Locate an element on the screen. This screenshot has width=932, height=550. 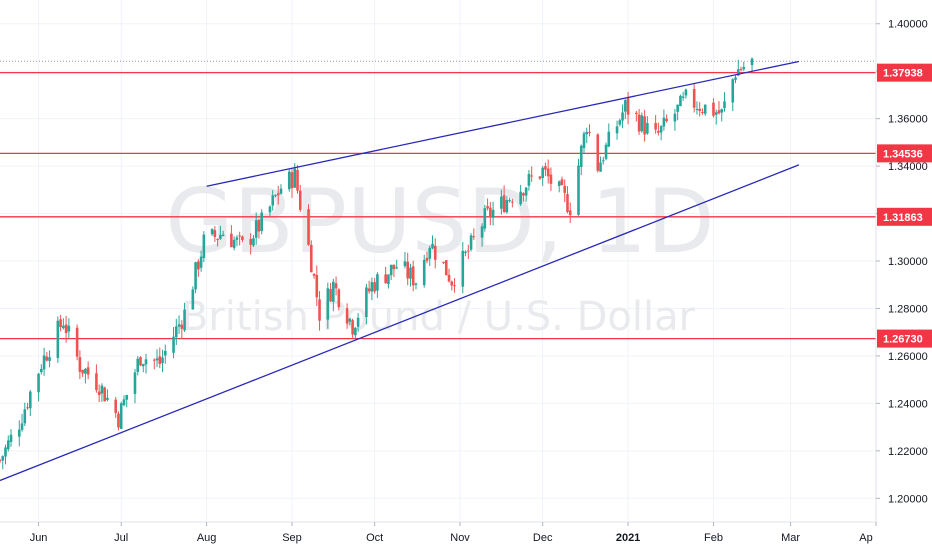
time-axis: Jun Jul Aug Sep Oct Nov Dec 2021 Feb Mar Ap is located at coordinates (453, 533).